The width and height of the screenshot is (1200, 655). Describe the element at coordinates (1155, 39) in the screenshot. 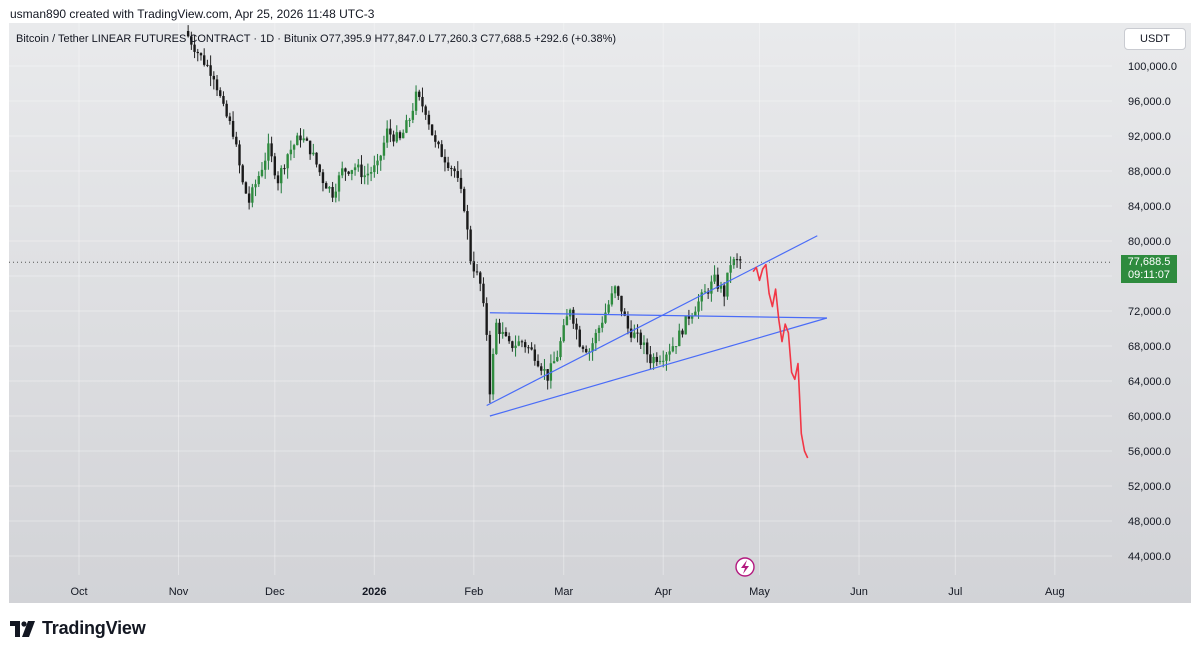

I see `currency-button: USDT` at that location.